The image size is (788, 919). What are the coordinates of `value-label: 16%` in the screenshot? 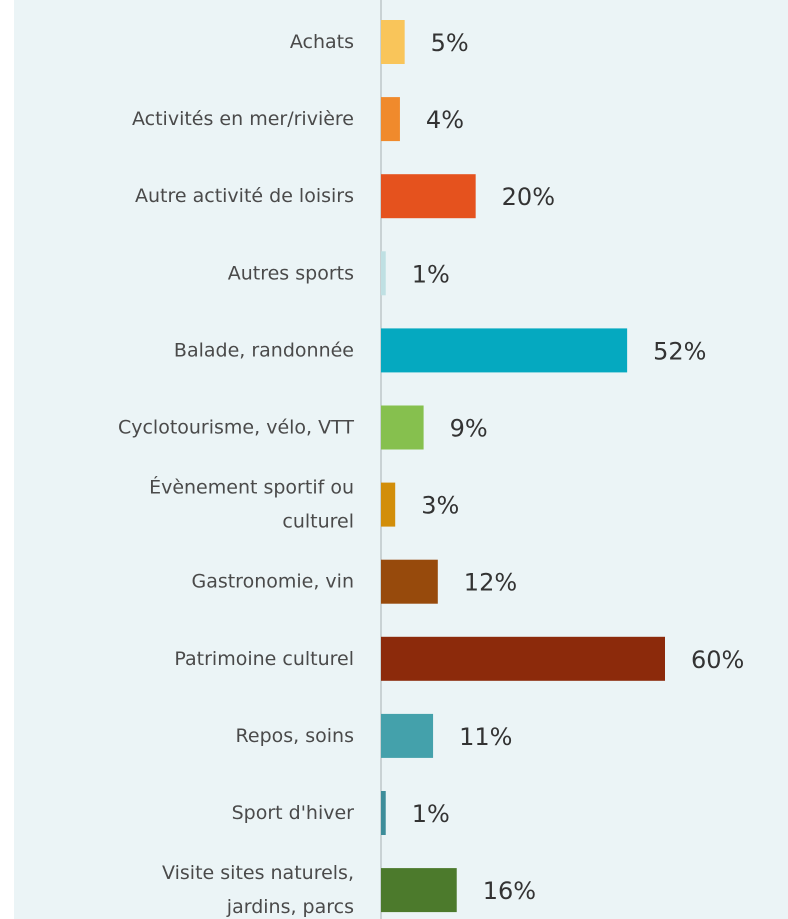 It's located at (509, 891).